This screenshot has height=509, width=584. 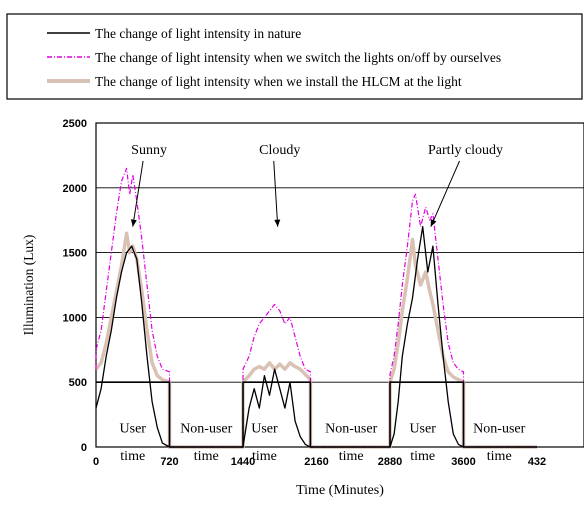 I want to click on x-tick-label: 432, so click(x=537, y=462).